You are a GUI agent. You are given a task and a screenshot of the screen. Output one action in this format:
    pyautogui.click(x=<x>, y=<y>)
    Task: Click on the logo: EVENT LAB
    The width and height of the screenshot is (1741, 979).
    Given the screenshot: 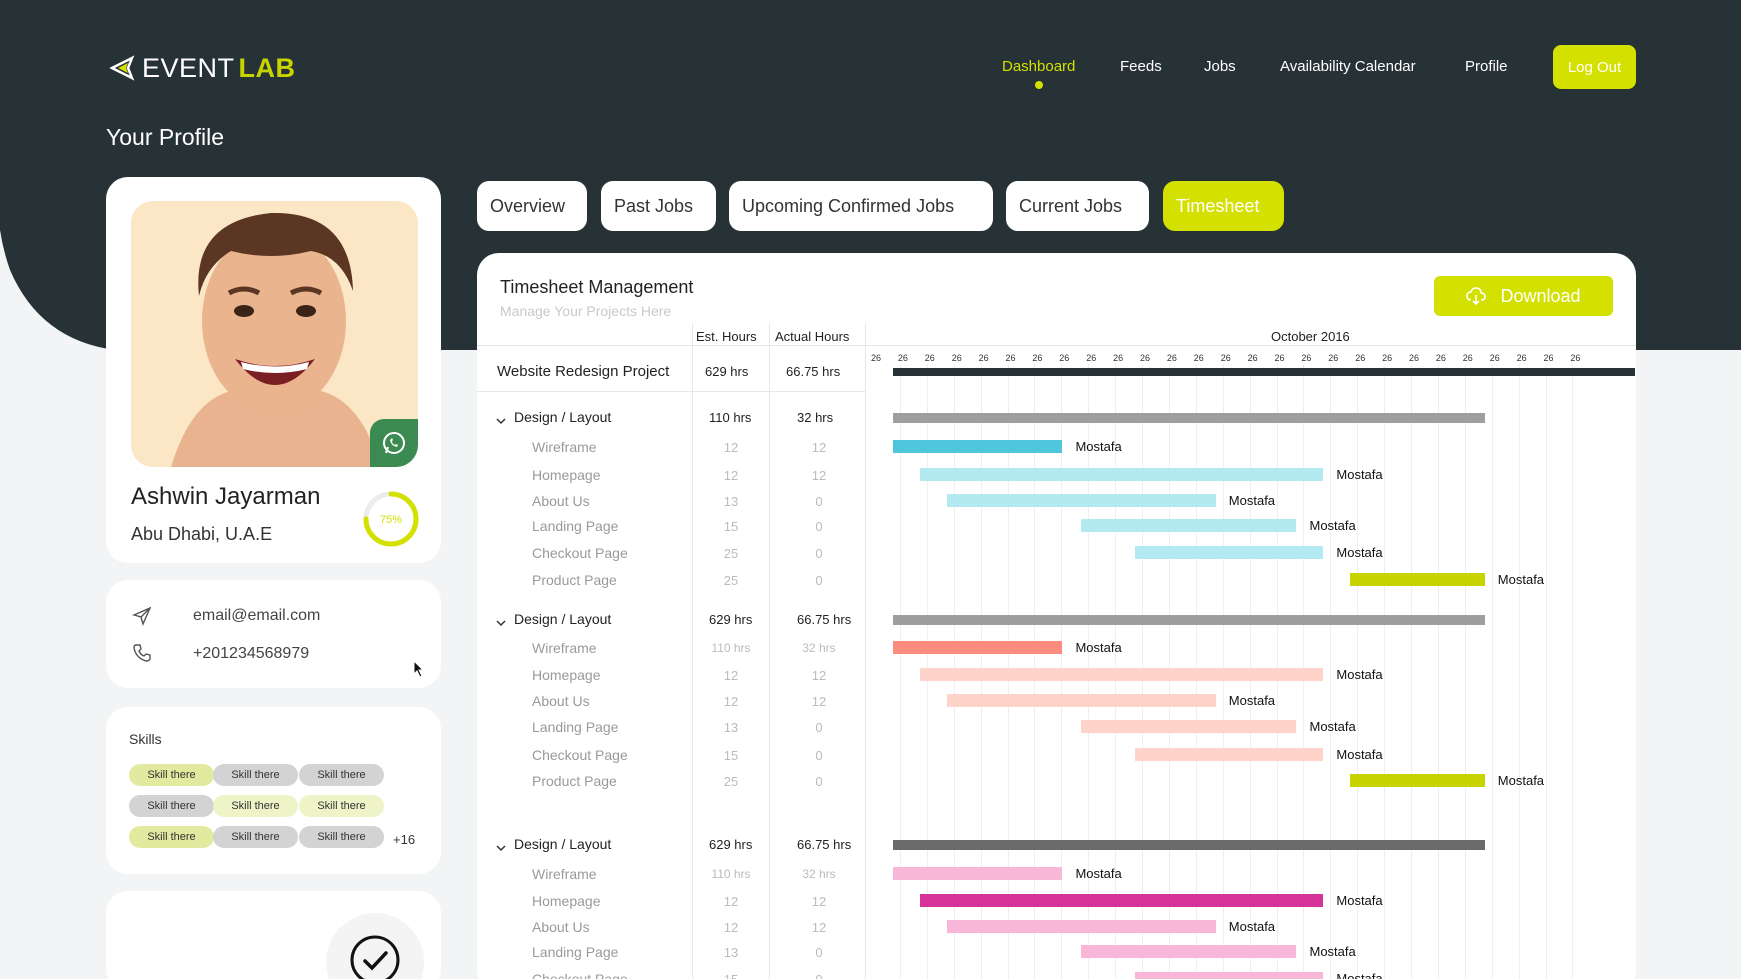 What is the action you would take?
    pyautogui.click(x=202, y=68)
    